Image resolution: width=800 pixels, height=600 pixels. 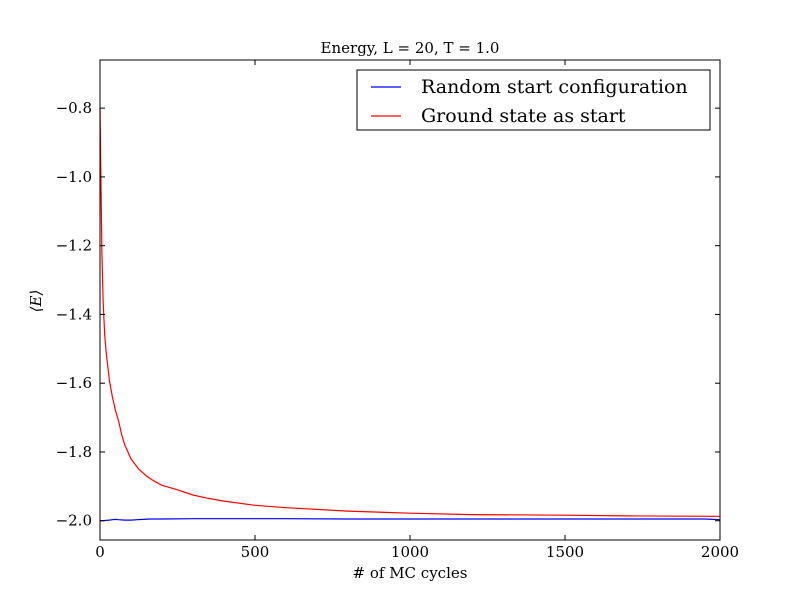 I want to click on y-tick-label: −1.2, so click(x=74, y=246).